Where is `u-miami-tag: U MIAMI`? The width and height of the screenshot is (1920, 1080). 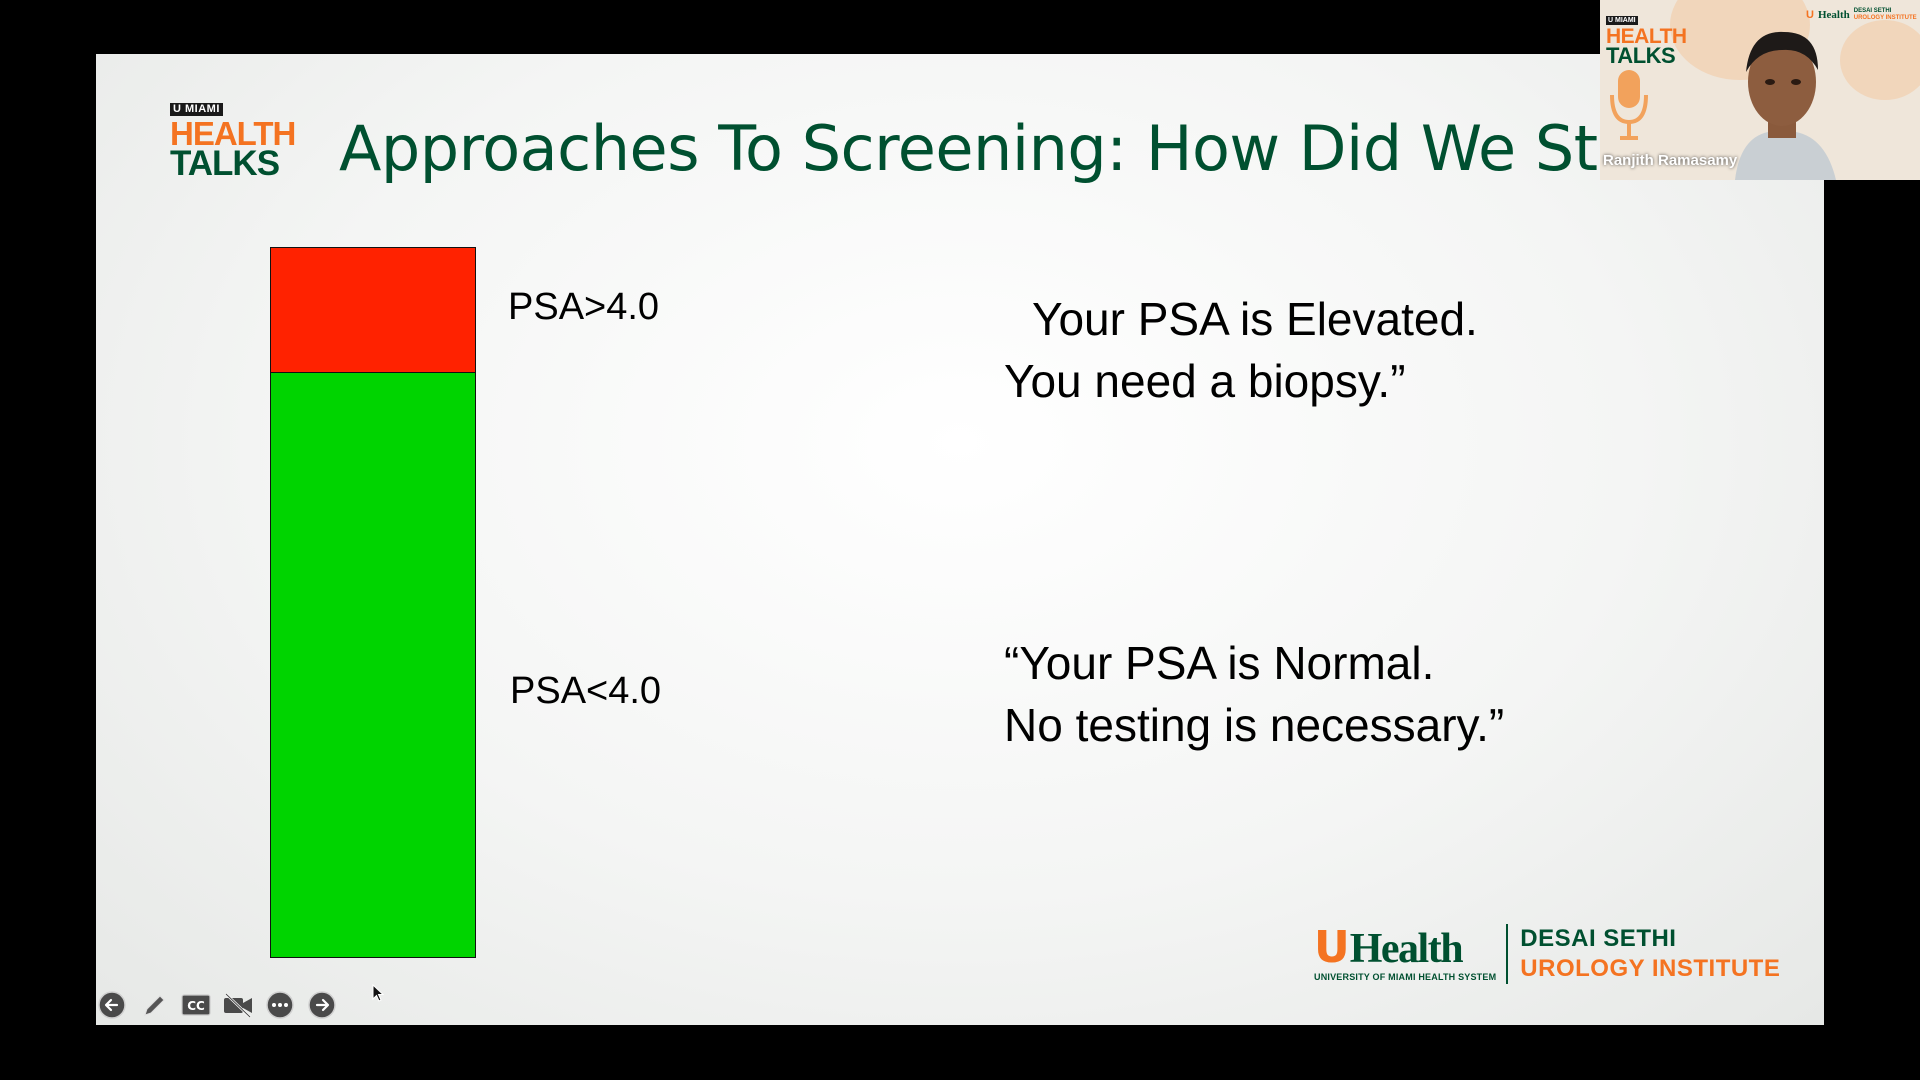
u-miami-tag: U MIAMI is located at coordinates (196, 109).